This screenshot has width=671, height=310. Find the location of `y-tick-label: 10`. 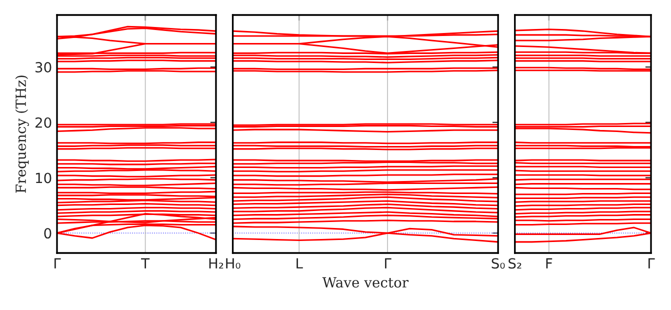

y-tick-label: 10 is located at coordinates (44, 178).